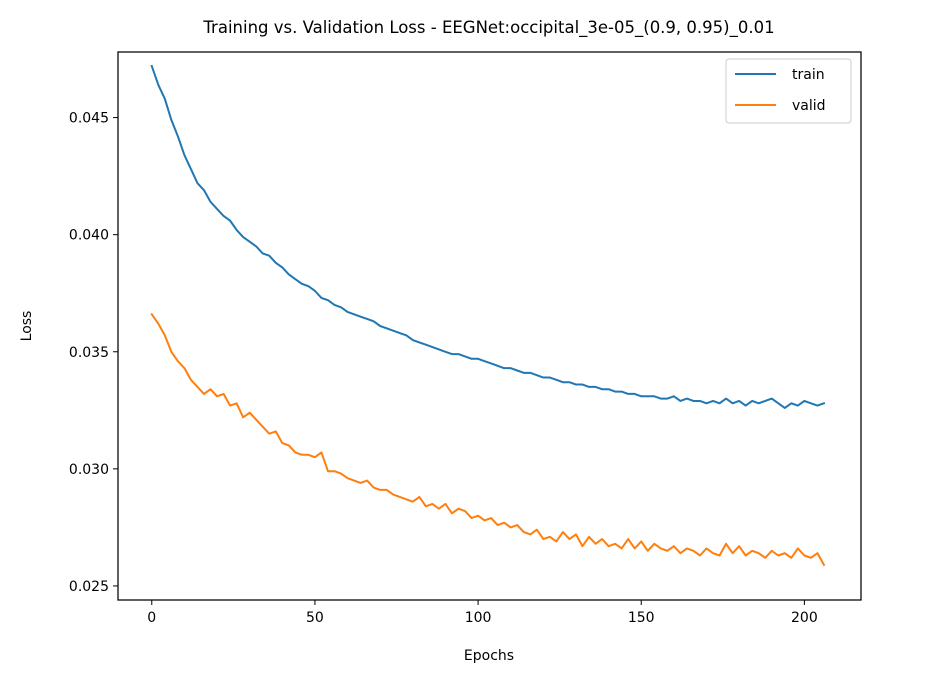  I want to click on y-axis-label: Loss, so click(27, 326).